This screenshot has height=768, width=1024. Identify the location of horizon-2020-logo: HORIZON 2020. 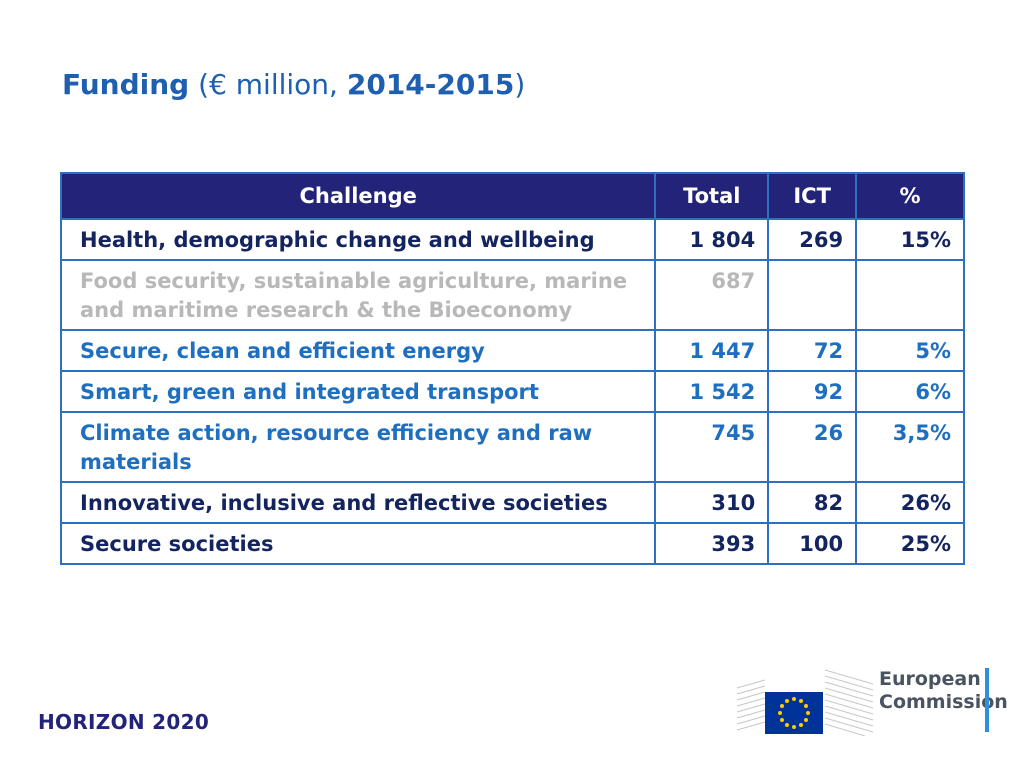
(124, 722).